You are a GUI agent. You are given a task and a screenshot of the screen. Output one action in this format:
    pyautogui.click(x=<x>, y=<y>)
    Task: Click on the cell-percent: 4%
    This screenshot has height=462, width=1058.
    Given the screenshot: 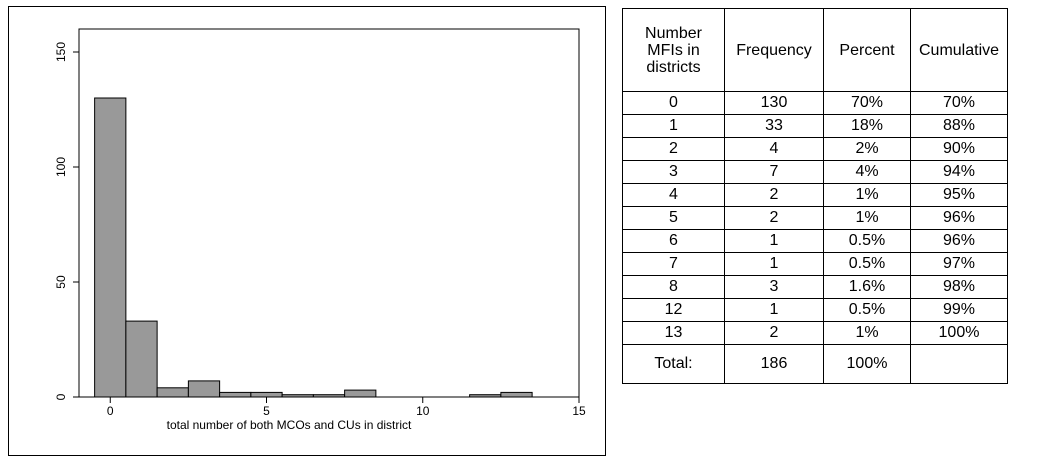 What is the action you would take?
    pyautogui.click(x=867, y=172)
    